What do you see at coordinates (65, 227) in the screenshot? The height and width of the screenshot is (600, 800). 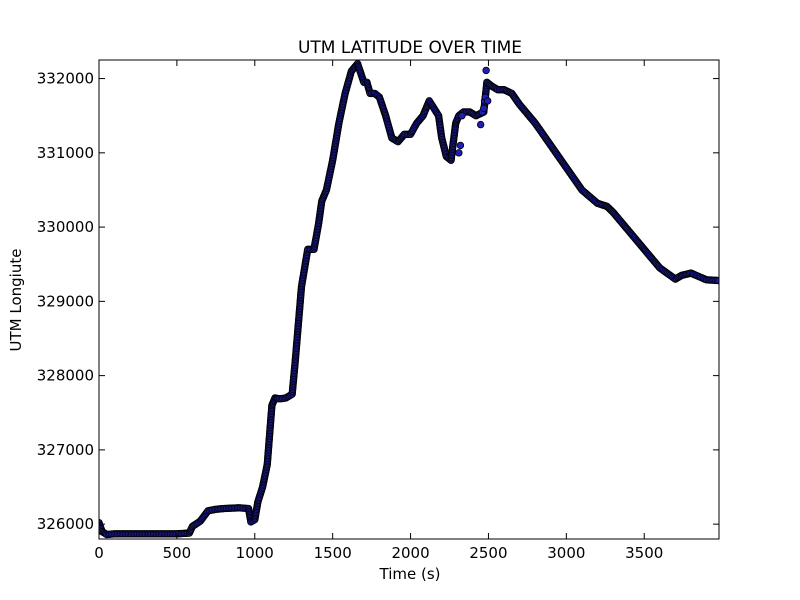 I see `y-tick-label: 330000` at bounding box center [65, 227].